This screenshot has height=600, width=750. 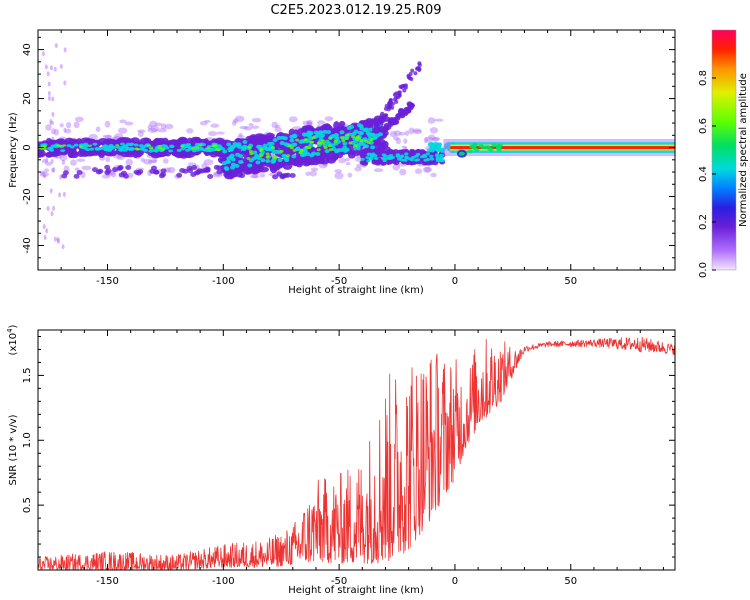 What do you see at coordinates (339, 281) in the screenshot?
I see `spectrogram-x-tick-label: -50` at bounding box center [339, 281].